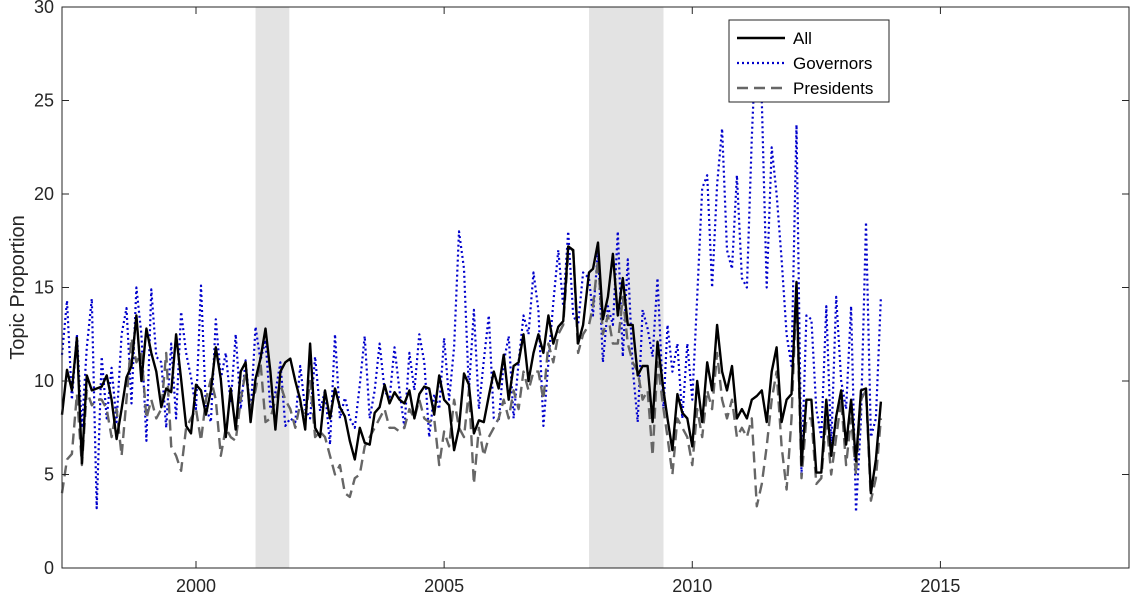 The height and width of the screenshot is (600, 1131). Describe the element at coordinates (49, 568) in the screenshot. I see `y-tick-label: 0` at that location.